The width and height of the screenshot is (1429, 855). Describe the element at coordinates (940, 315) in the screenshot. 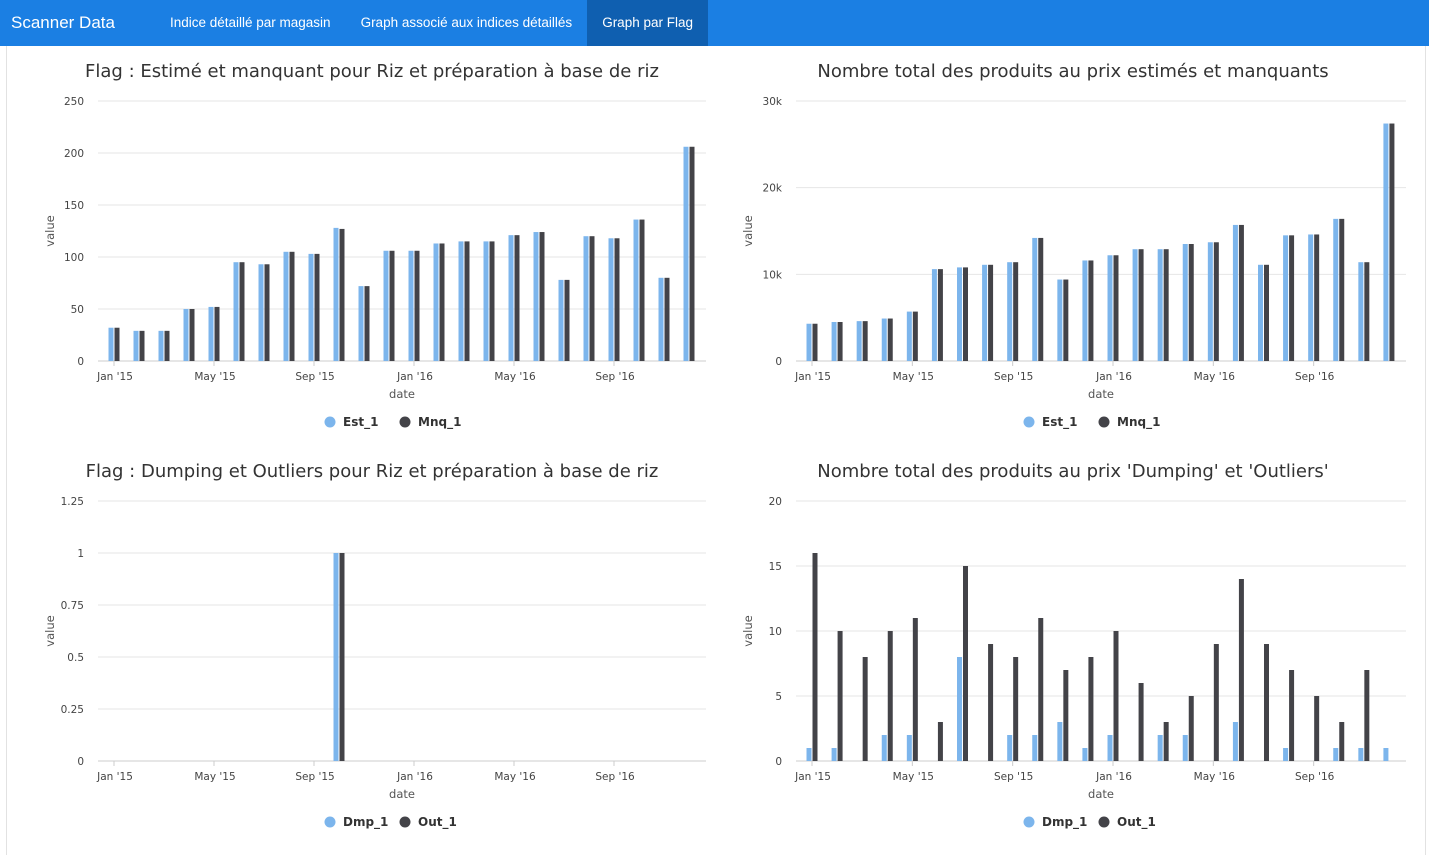

I see `bar-Mnq_1-Jun '15` at that location.